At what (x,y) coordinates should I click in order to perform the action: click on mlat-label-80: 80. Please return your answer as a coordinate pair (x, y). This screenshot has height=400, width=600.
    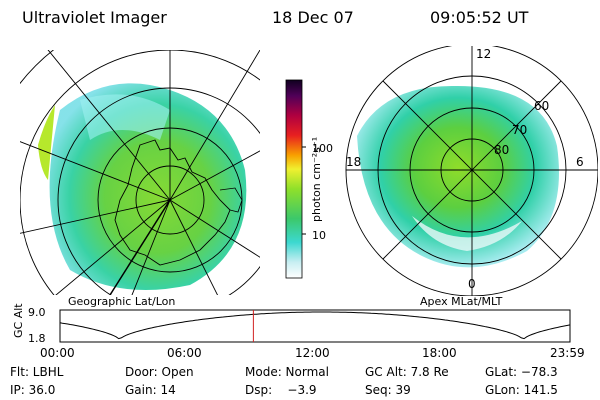
    Looking at the image, I should click on (501, 150).